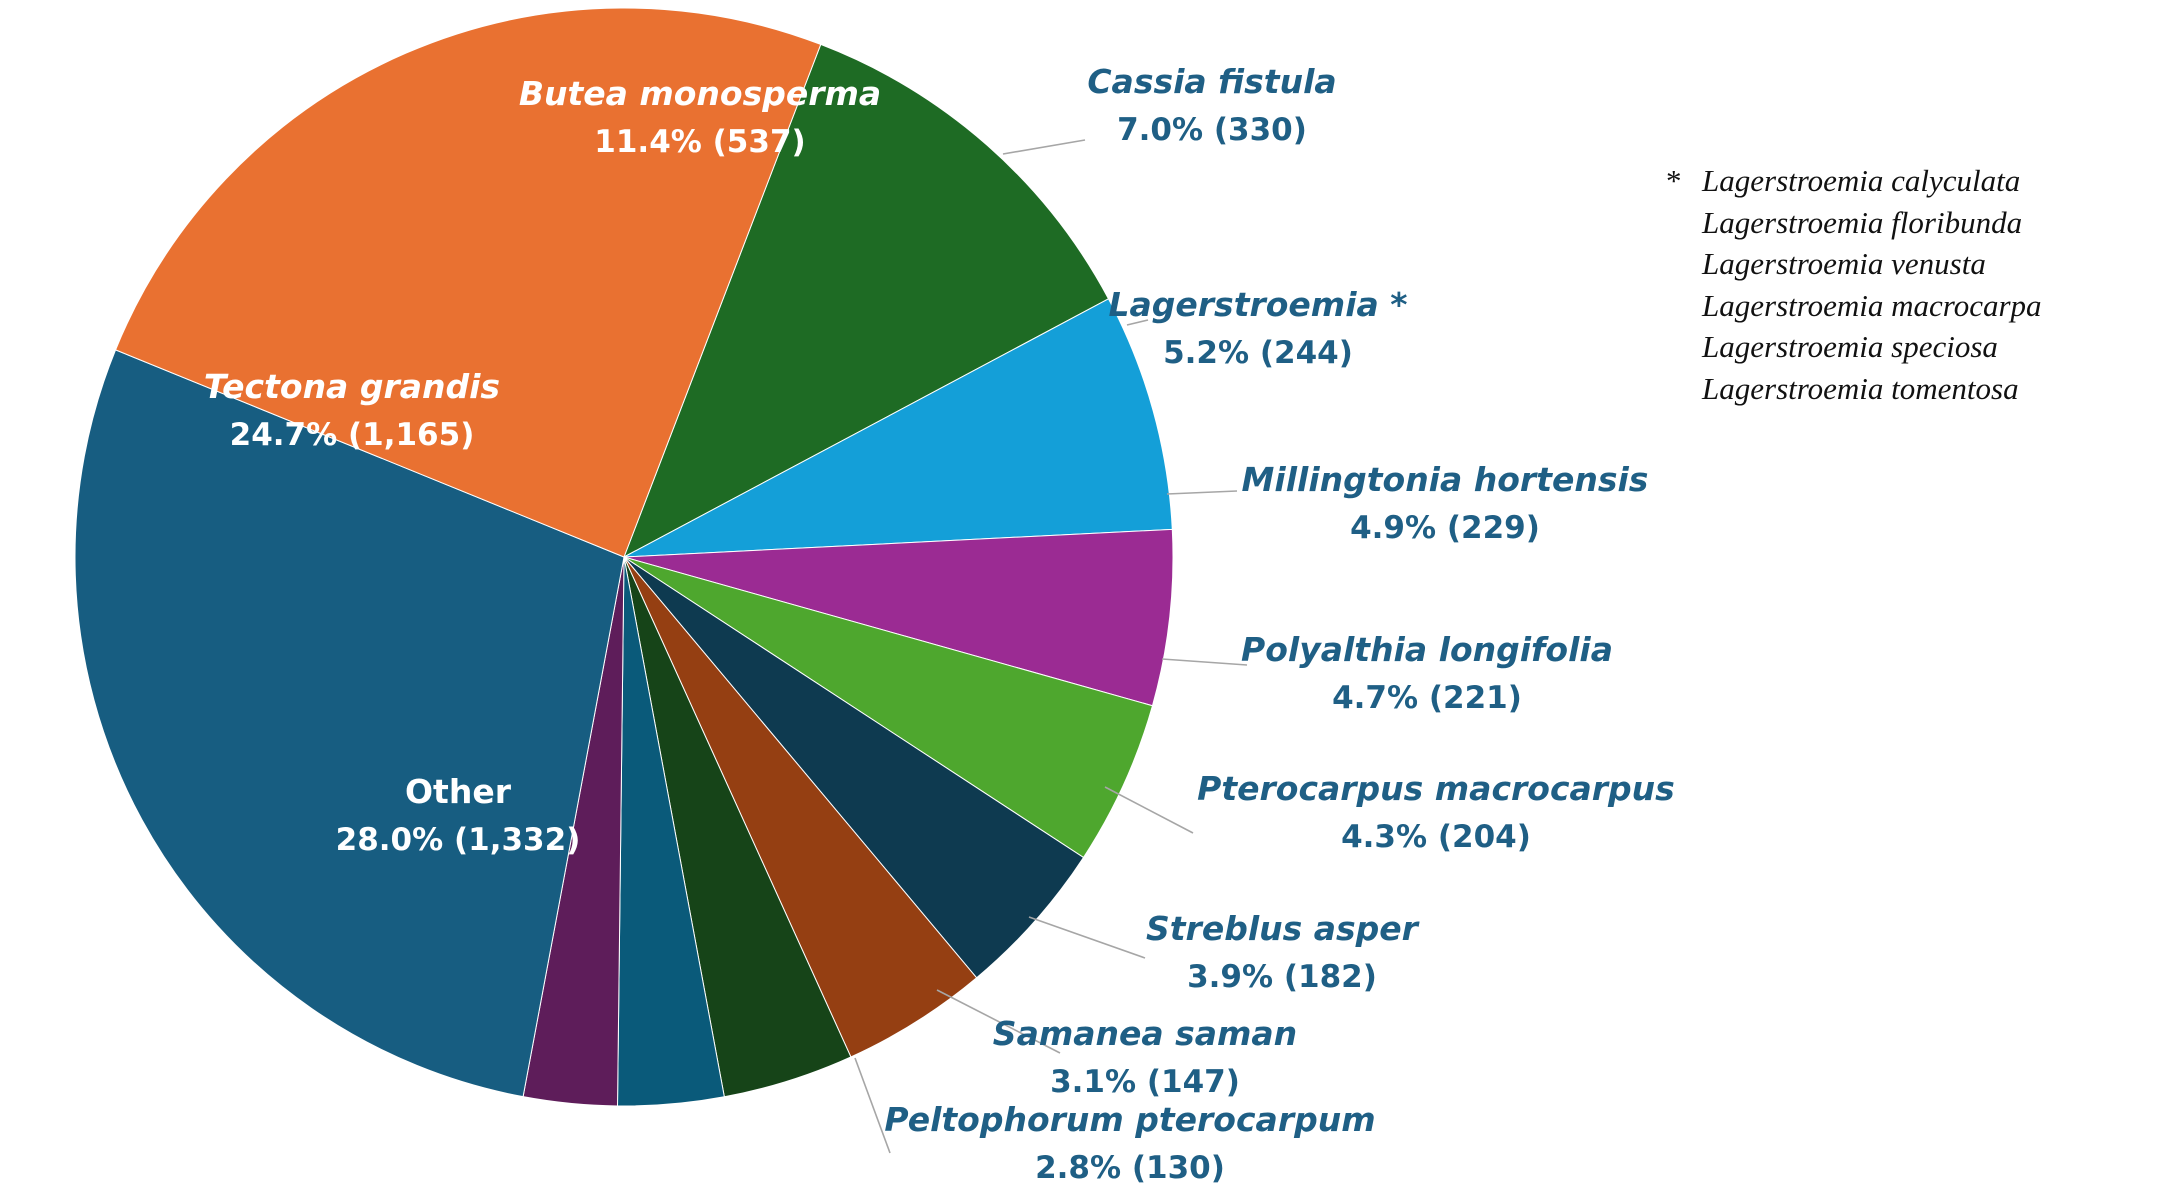  Describe the element at coordinates (458, 791) in the screenshot. I see `slice-name-label: Other` at that location.